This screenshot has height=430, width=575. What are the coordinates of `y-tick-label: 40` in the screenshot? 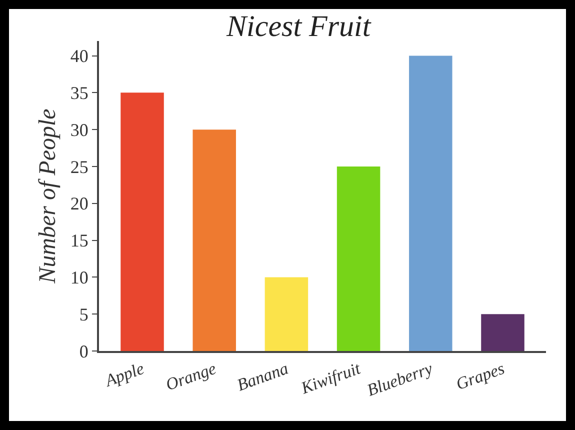 It's located at (79, 56).